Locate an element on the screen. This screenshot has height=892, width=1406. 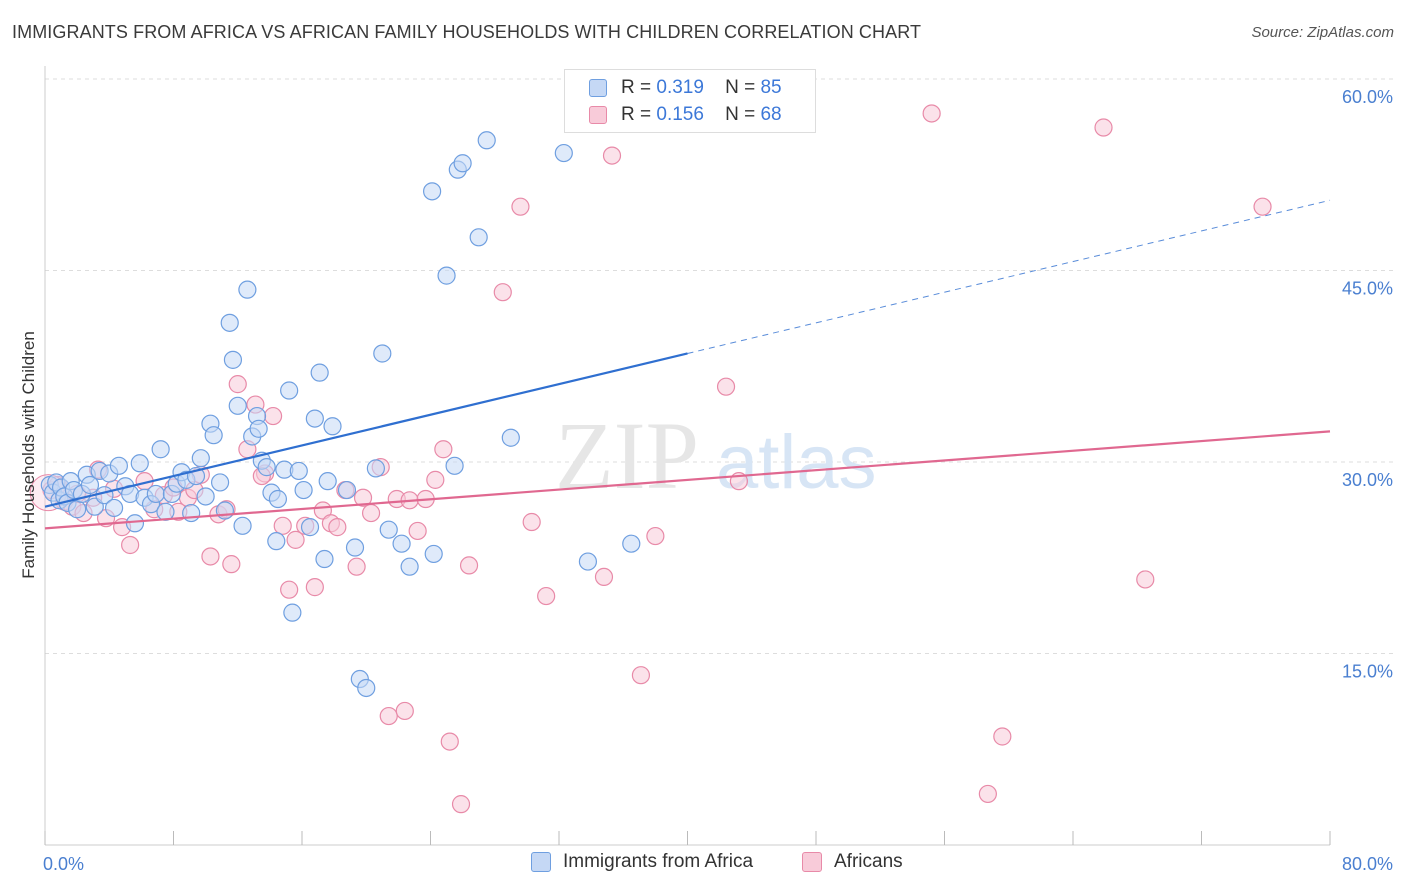
legend-r-value: 0.156 is located at coordinates (680, 114).